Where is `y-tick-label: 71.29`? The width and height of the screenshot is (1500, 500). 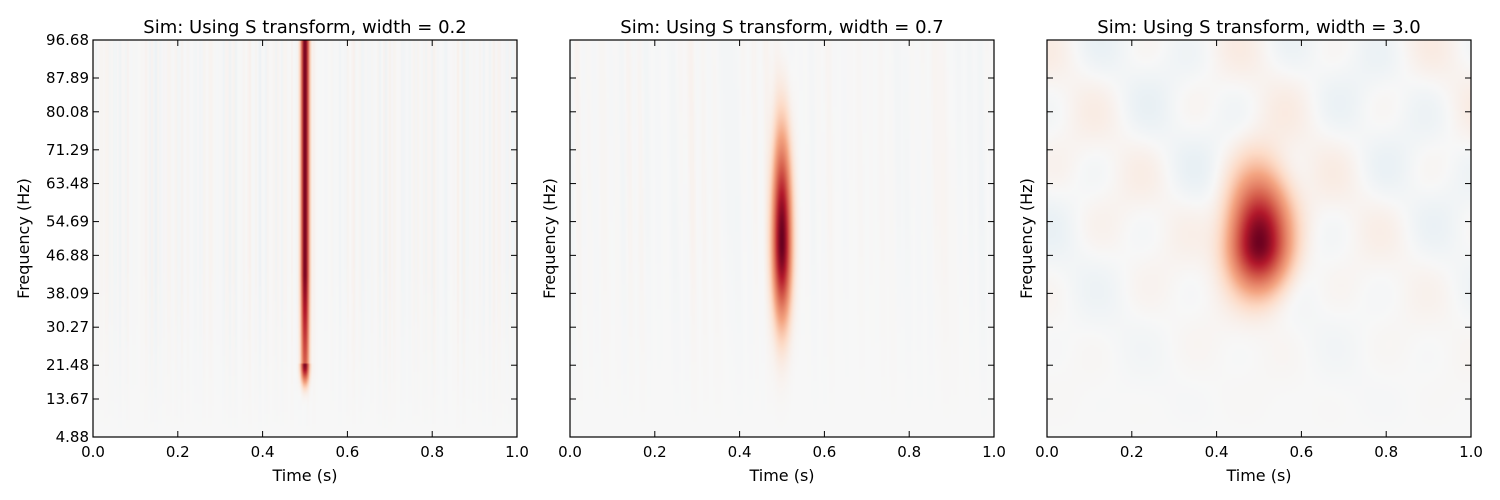 y-tick-label: 71.29 is located at coordinates (67, 150).